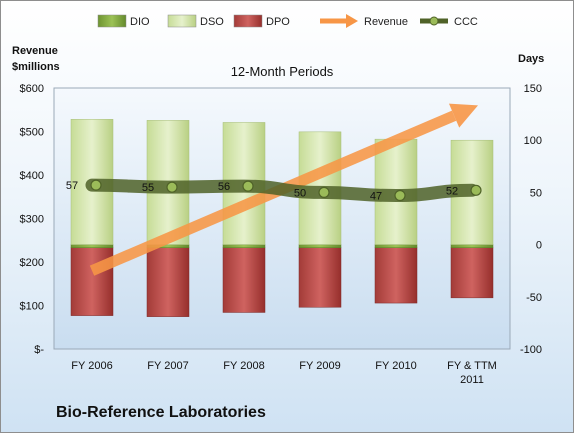  What do you see at coordinates (32, 89) in the screenshot?
I see `y-left-tick-label: $600` at bounding box center [32, 89].